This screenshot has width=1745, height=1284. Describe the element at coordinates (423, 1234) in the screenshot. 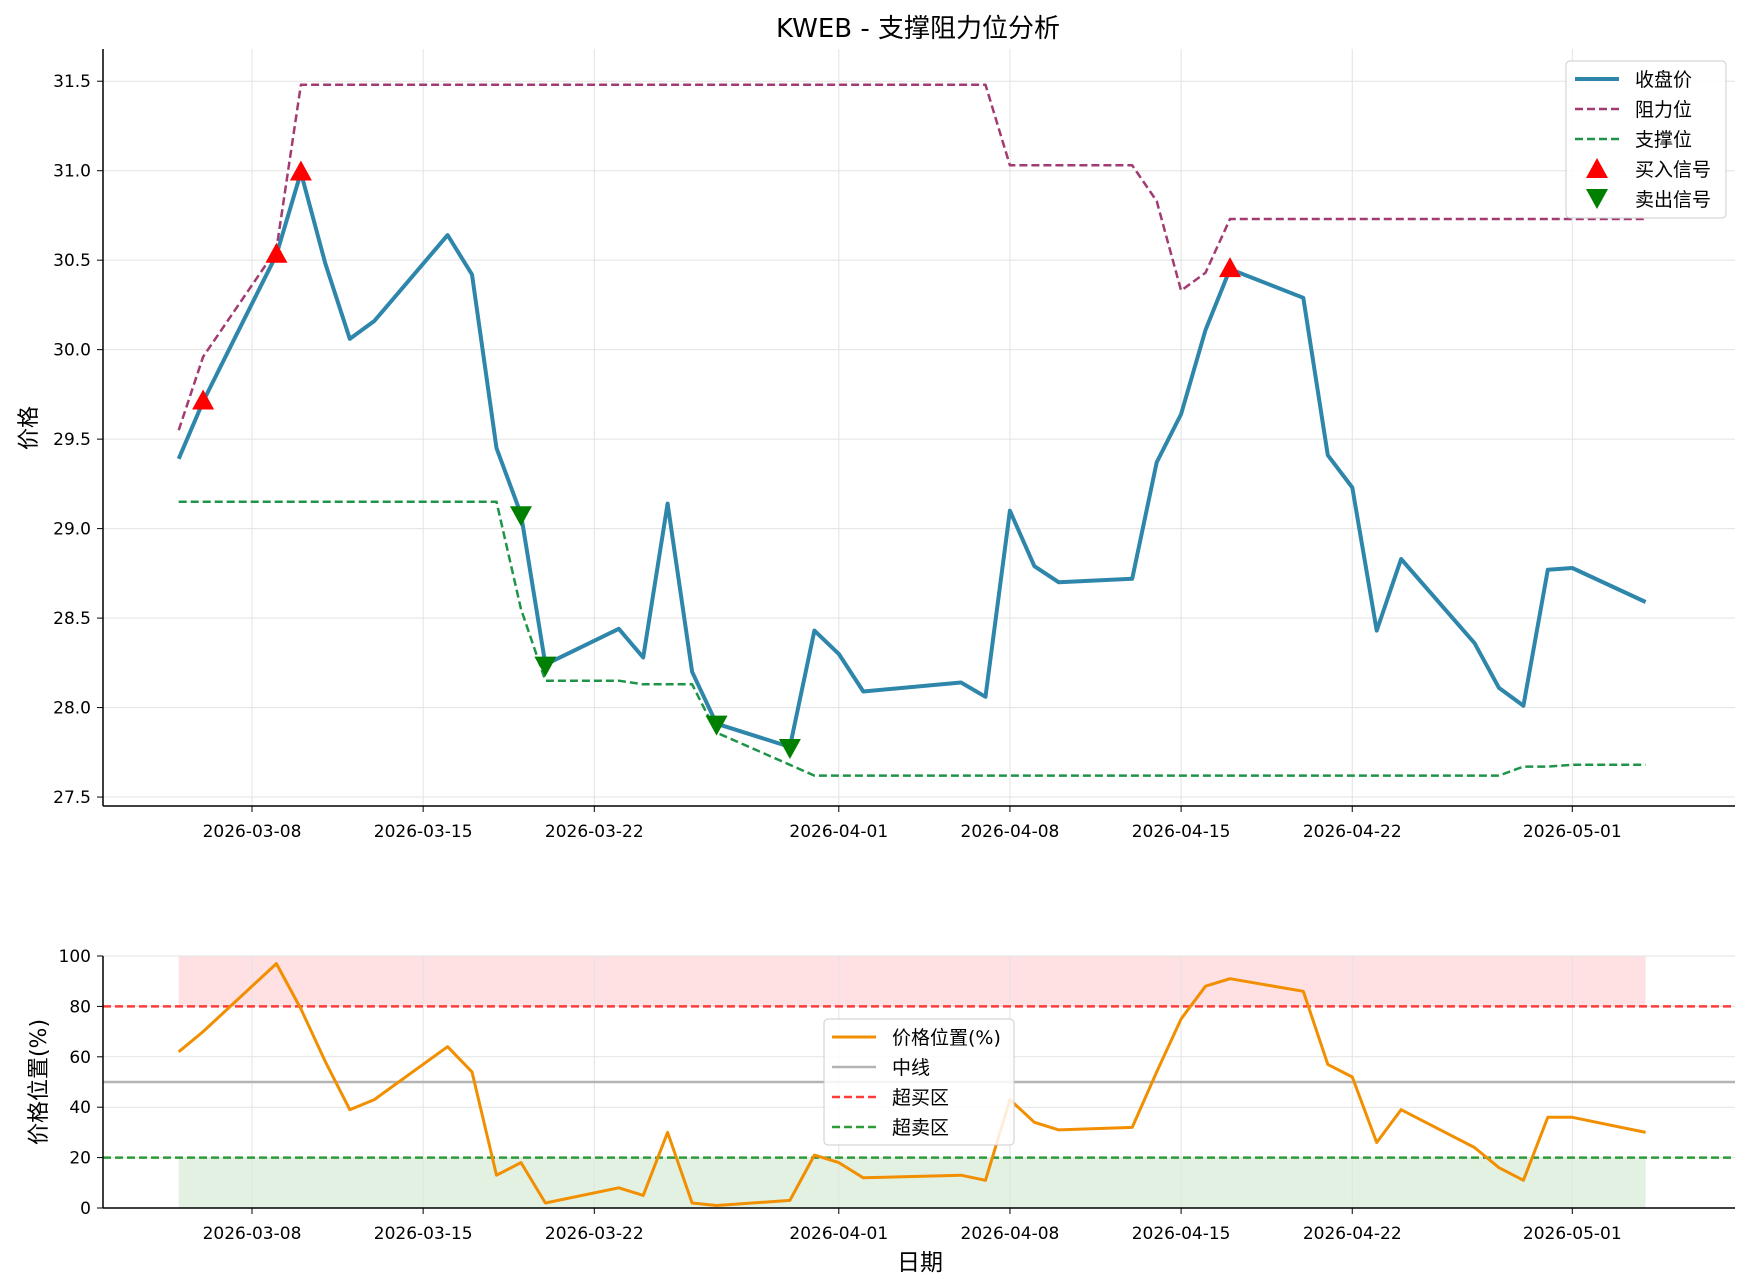

I see `bottom-x-tick-label: 2026-03-15` at that location.